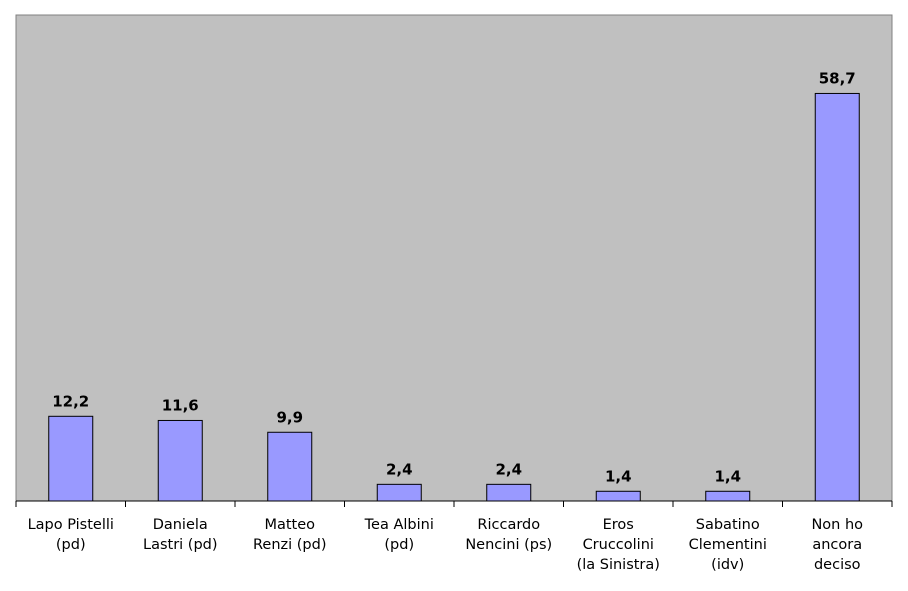 The image size is (908, 591). I want to click on x-tick-label: Daniela Lastri (pd), so click(180, 535).